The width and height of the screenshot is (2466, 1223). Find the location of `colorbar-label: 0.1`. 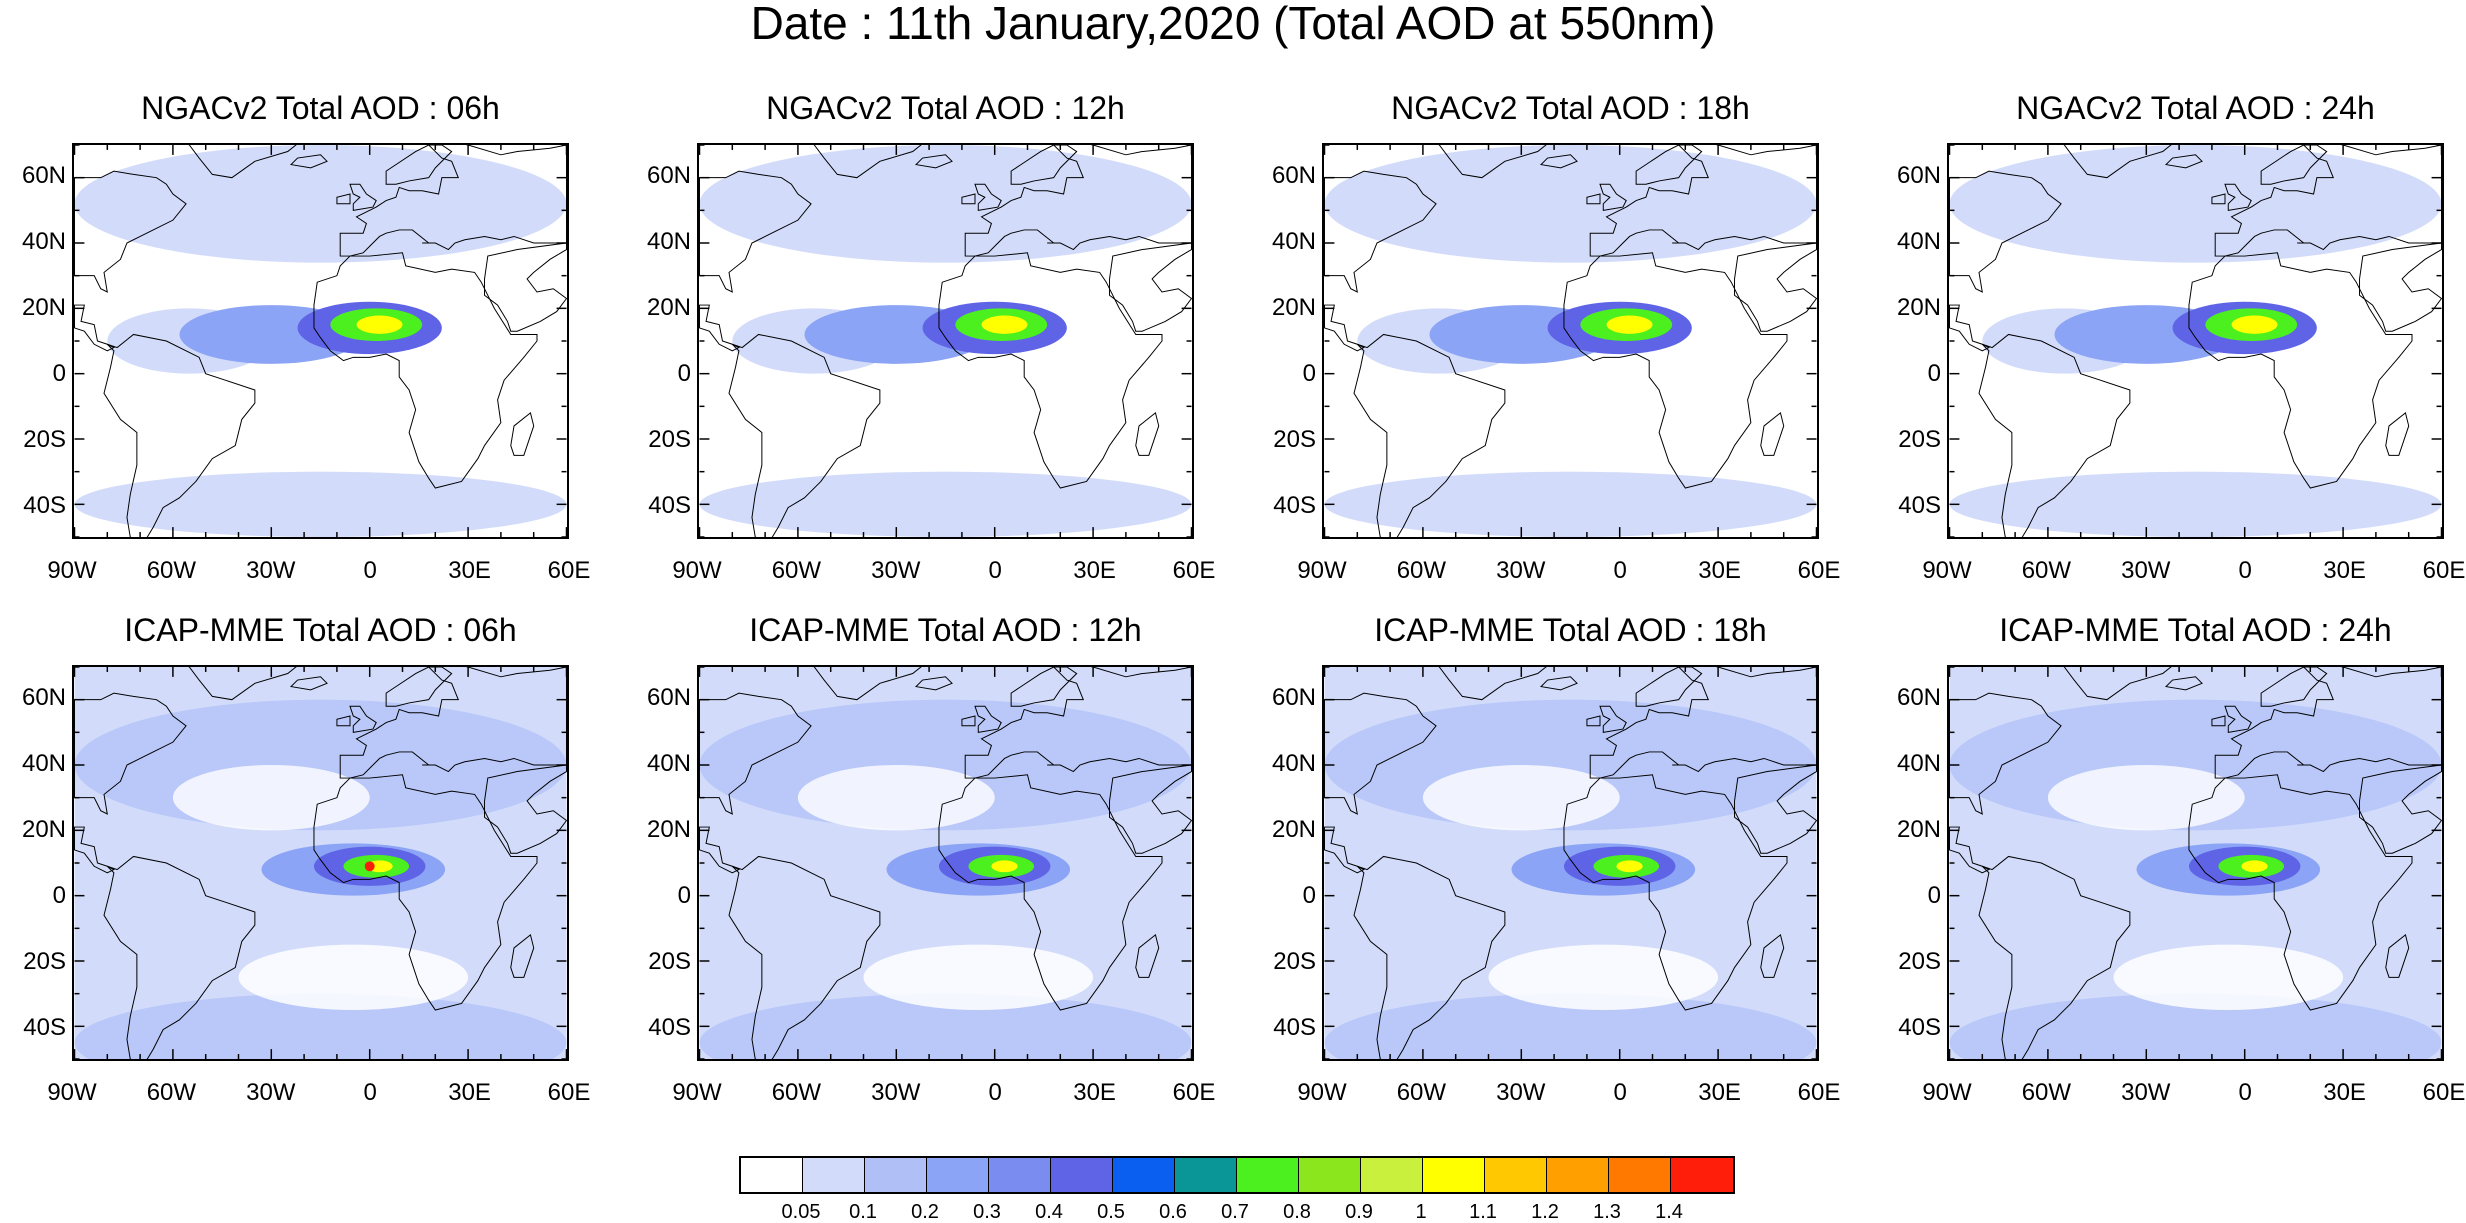

colorbar-label: 0.1 is located at coordinates (863, 1212).